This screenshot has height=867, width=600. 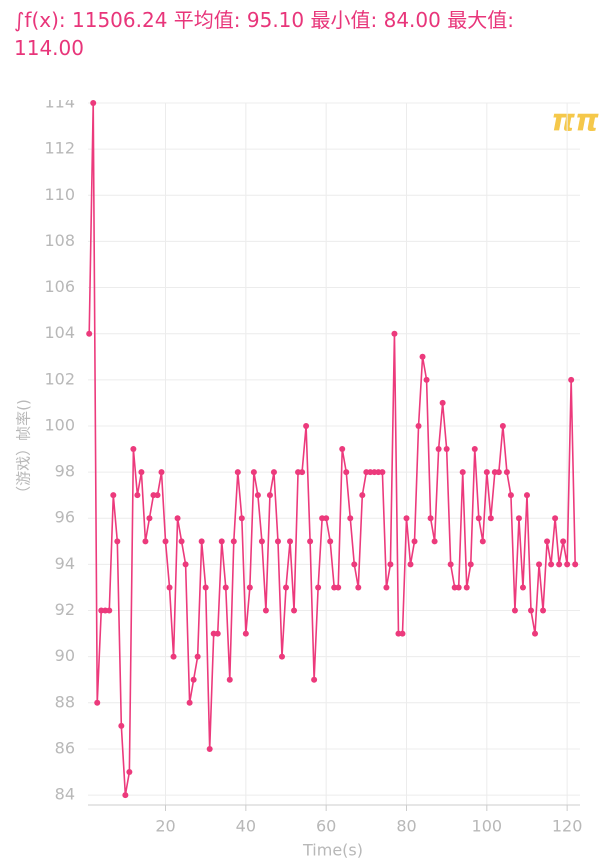 I want to click on x-tick-label: 20, so click(x=165, y=826).